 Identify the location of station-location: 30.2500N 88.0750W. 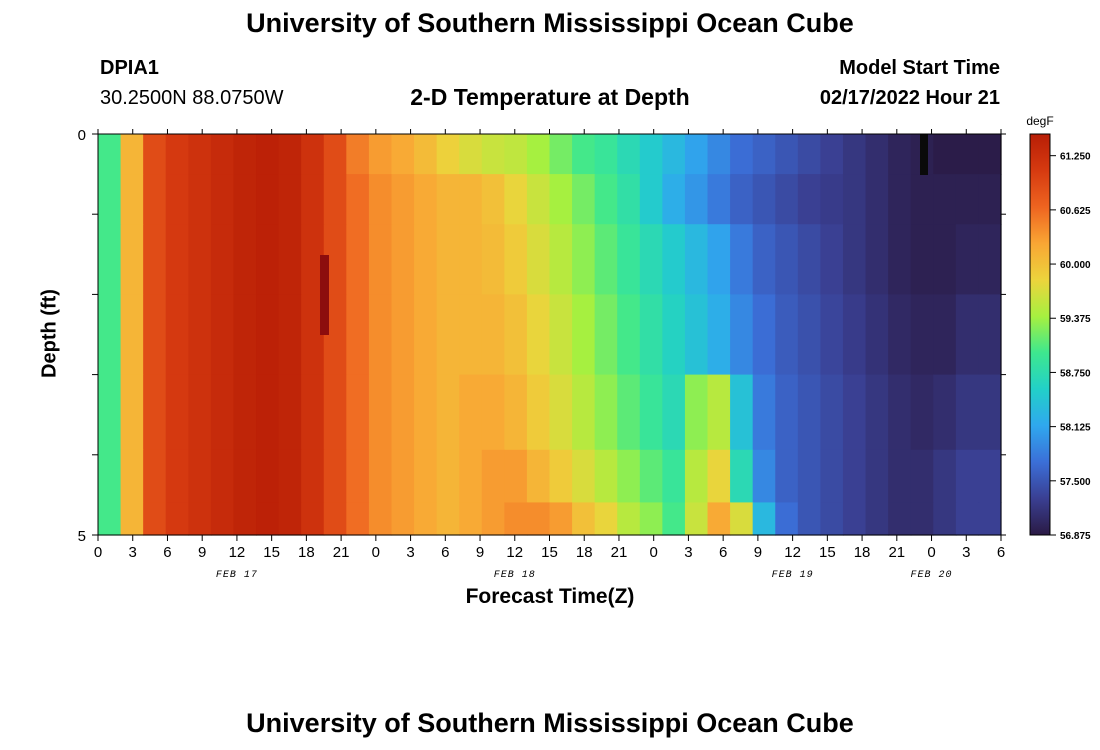
(192, 98).